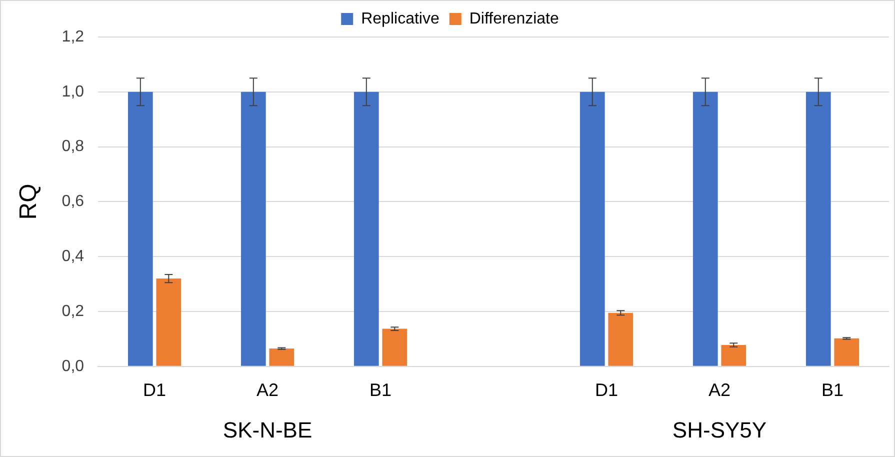  What do you see at coordinates (73, 366) in the screenshot?
I see `y-tick-label: 0,0` at bounding box center [73, 366].